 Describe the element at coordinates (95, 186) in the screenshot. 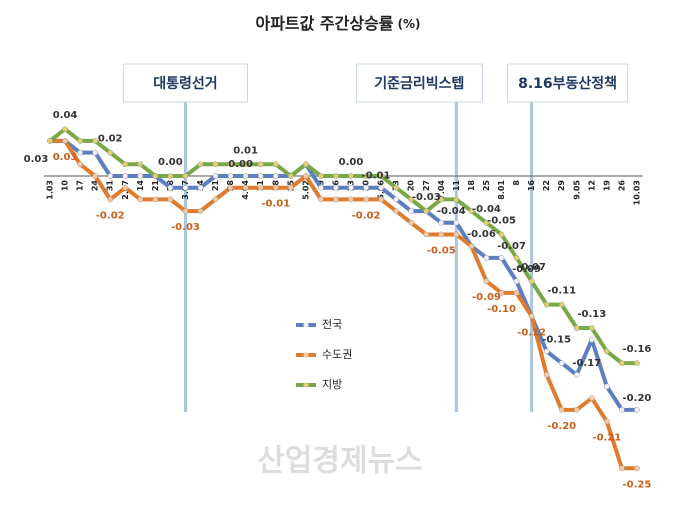

I see `x-tick-label: 24` at that location.